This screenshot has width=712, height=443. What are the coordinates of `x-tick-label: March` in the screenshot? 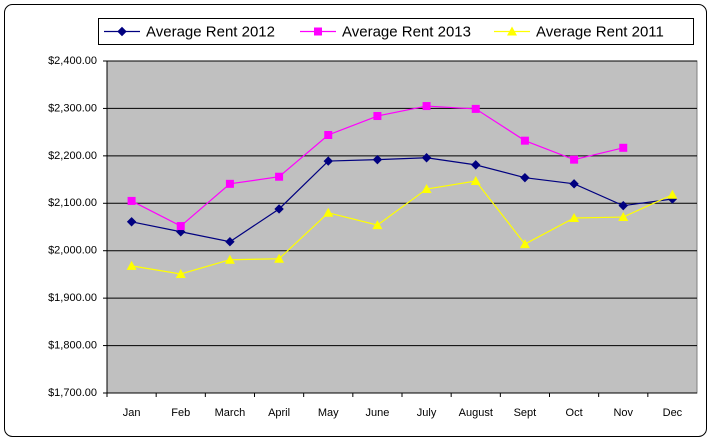 It's located at (230, 413).